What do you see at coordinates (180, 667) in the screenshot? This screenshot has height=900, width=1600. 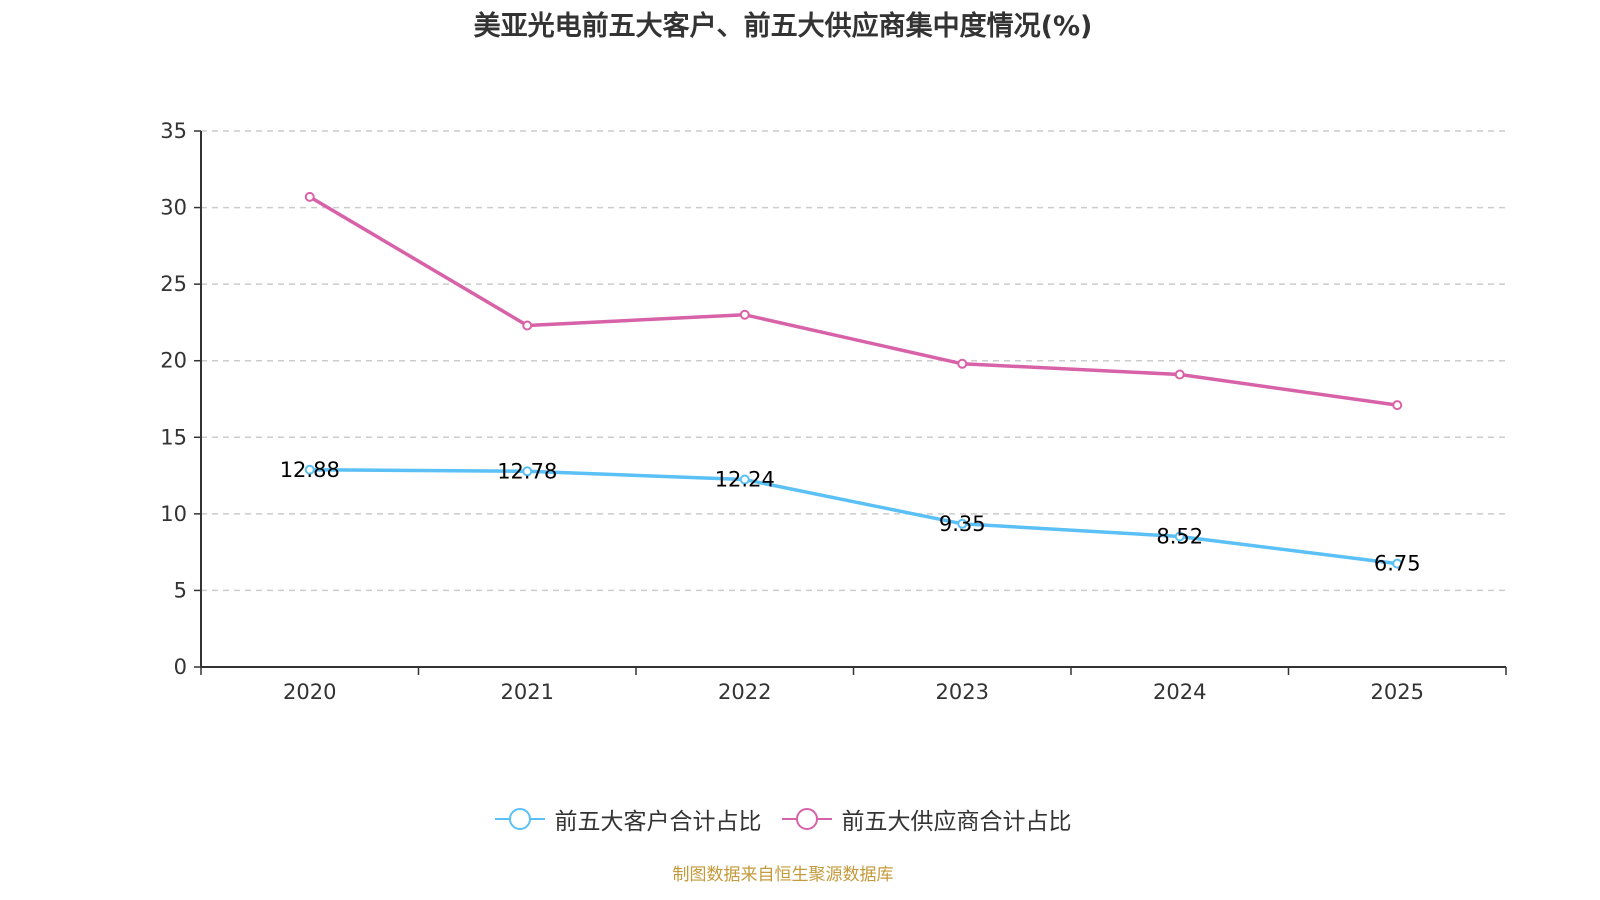 I see `y-tick-label: 0` at bounding box center [180, 667].